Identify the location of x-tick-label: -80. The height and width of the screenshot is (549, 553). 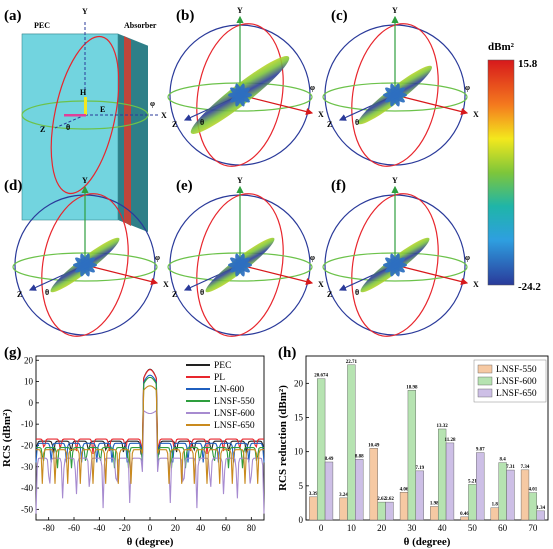
(49, 528).